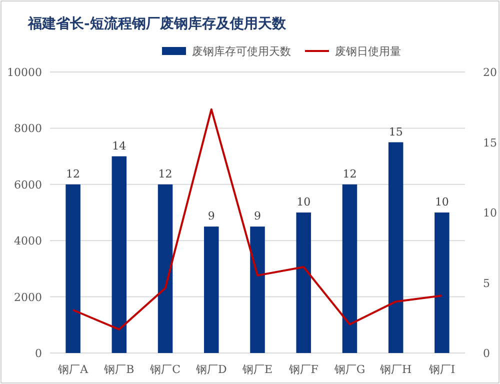  Describe the element at coordinates (157, 23) in the screenshot. I see `chart-title: 福建省长-短流程钢厂废钢库存及使用天数` at that location.